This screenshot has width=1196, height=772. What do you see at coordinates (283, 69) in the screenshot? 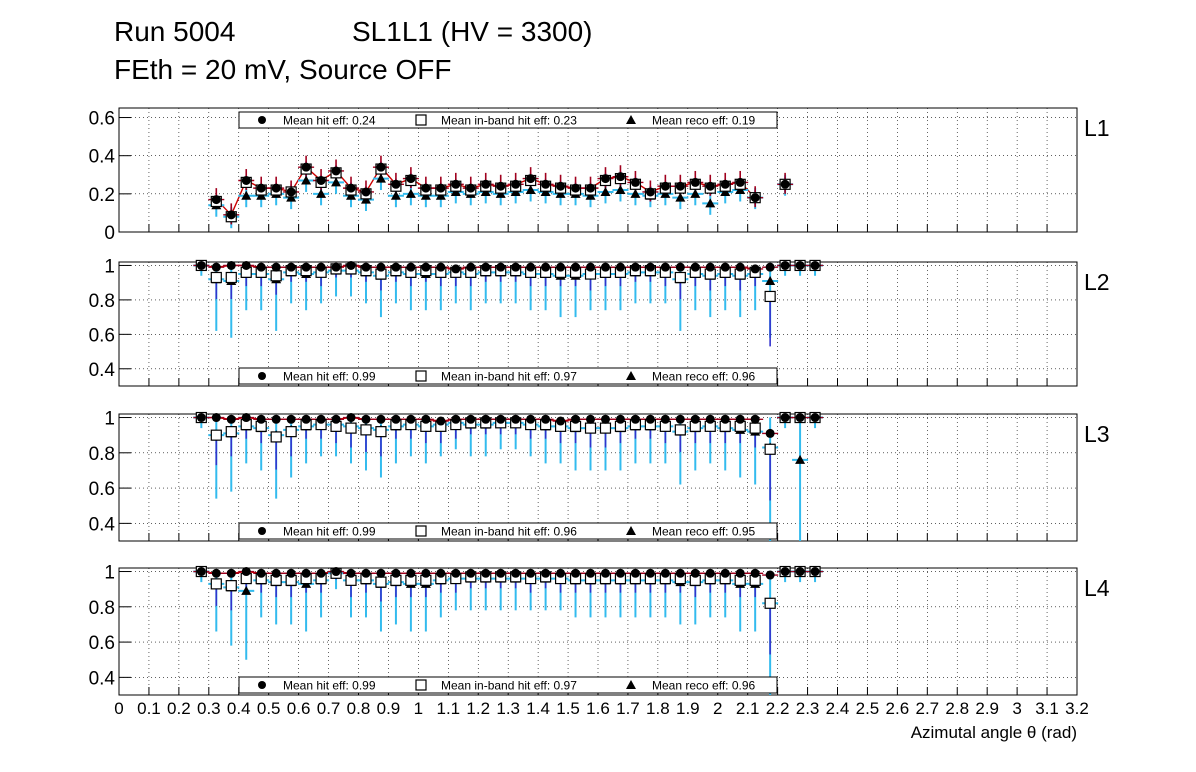
I see `settings-title: FEth = 20 mV, Source OFF` at bounding box center [283, 69].